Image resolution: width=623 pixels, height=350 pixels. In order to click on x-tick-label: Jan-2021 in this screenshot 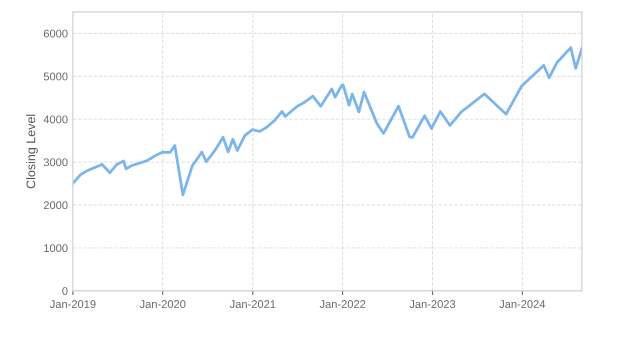, I will do `click(253, 304)`.